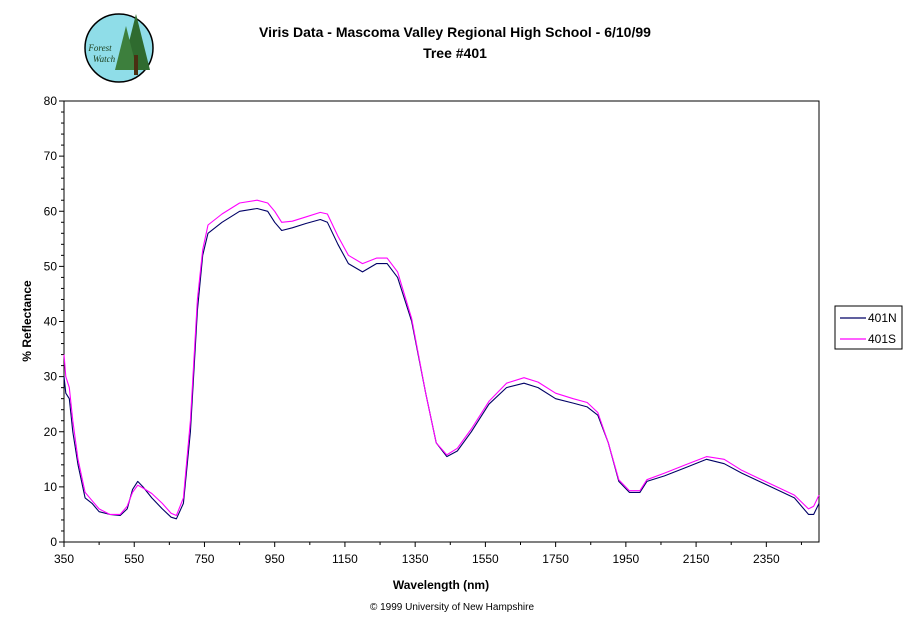  What do you see at coordinates (415, 559) in the screenshot?
I see `x-tick-label: 1350` at bounding box center [415, 559].